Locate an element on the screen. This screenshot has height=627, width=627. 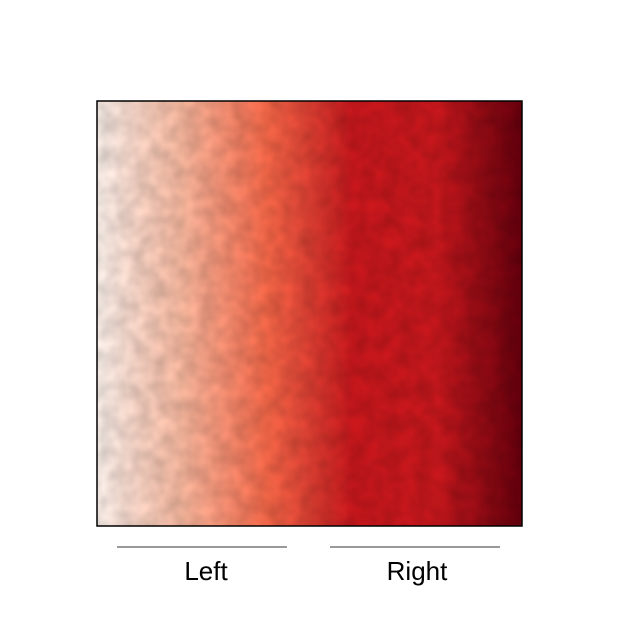
right-group-label: Right is located at coordinates (417, 571).